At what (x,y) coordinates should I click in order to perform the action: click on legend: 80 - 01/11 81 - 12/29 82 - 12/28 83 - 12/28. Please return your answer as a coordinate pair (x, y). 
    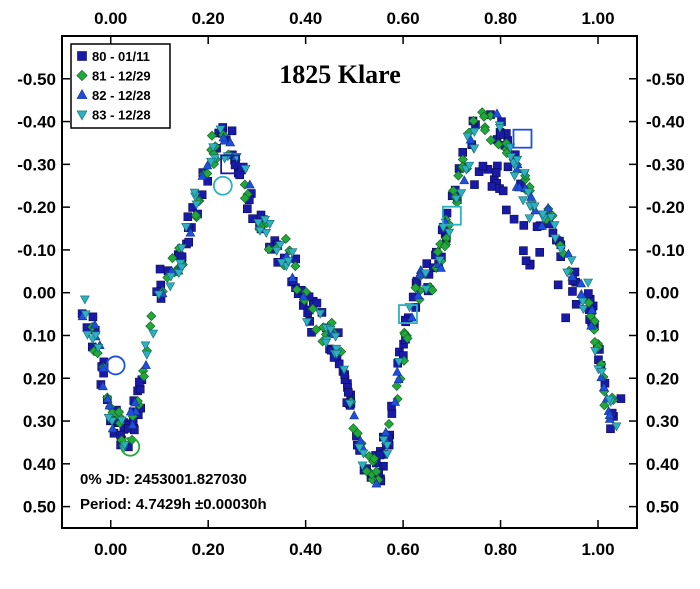
    Looking at the image, I should click on (120, 86).